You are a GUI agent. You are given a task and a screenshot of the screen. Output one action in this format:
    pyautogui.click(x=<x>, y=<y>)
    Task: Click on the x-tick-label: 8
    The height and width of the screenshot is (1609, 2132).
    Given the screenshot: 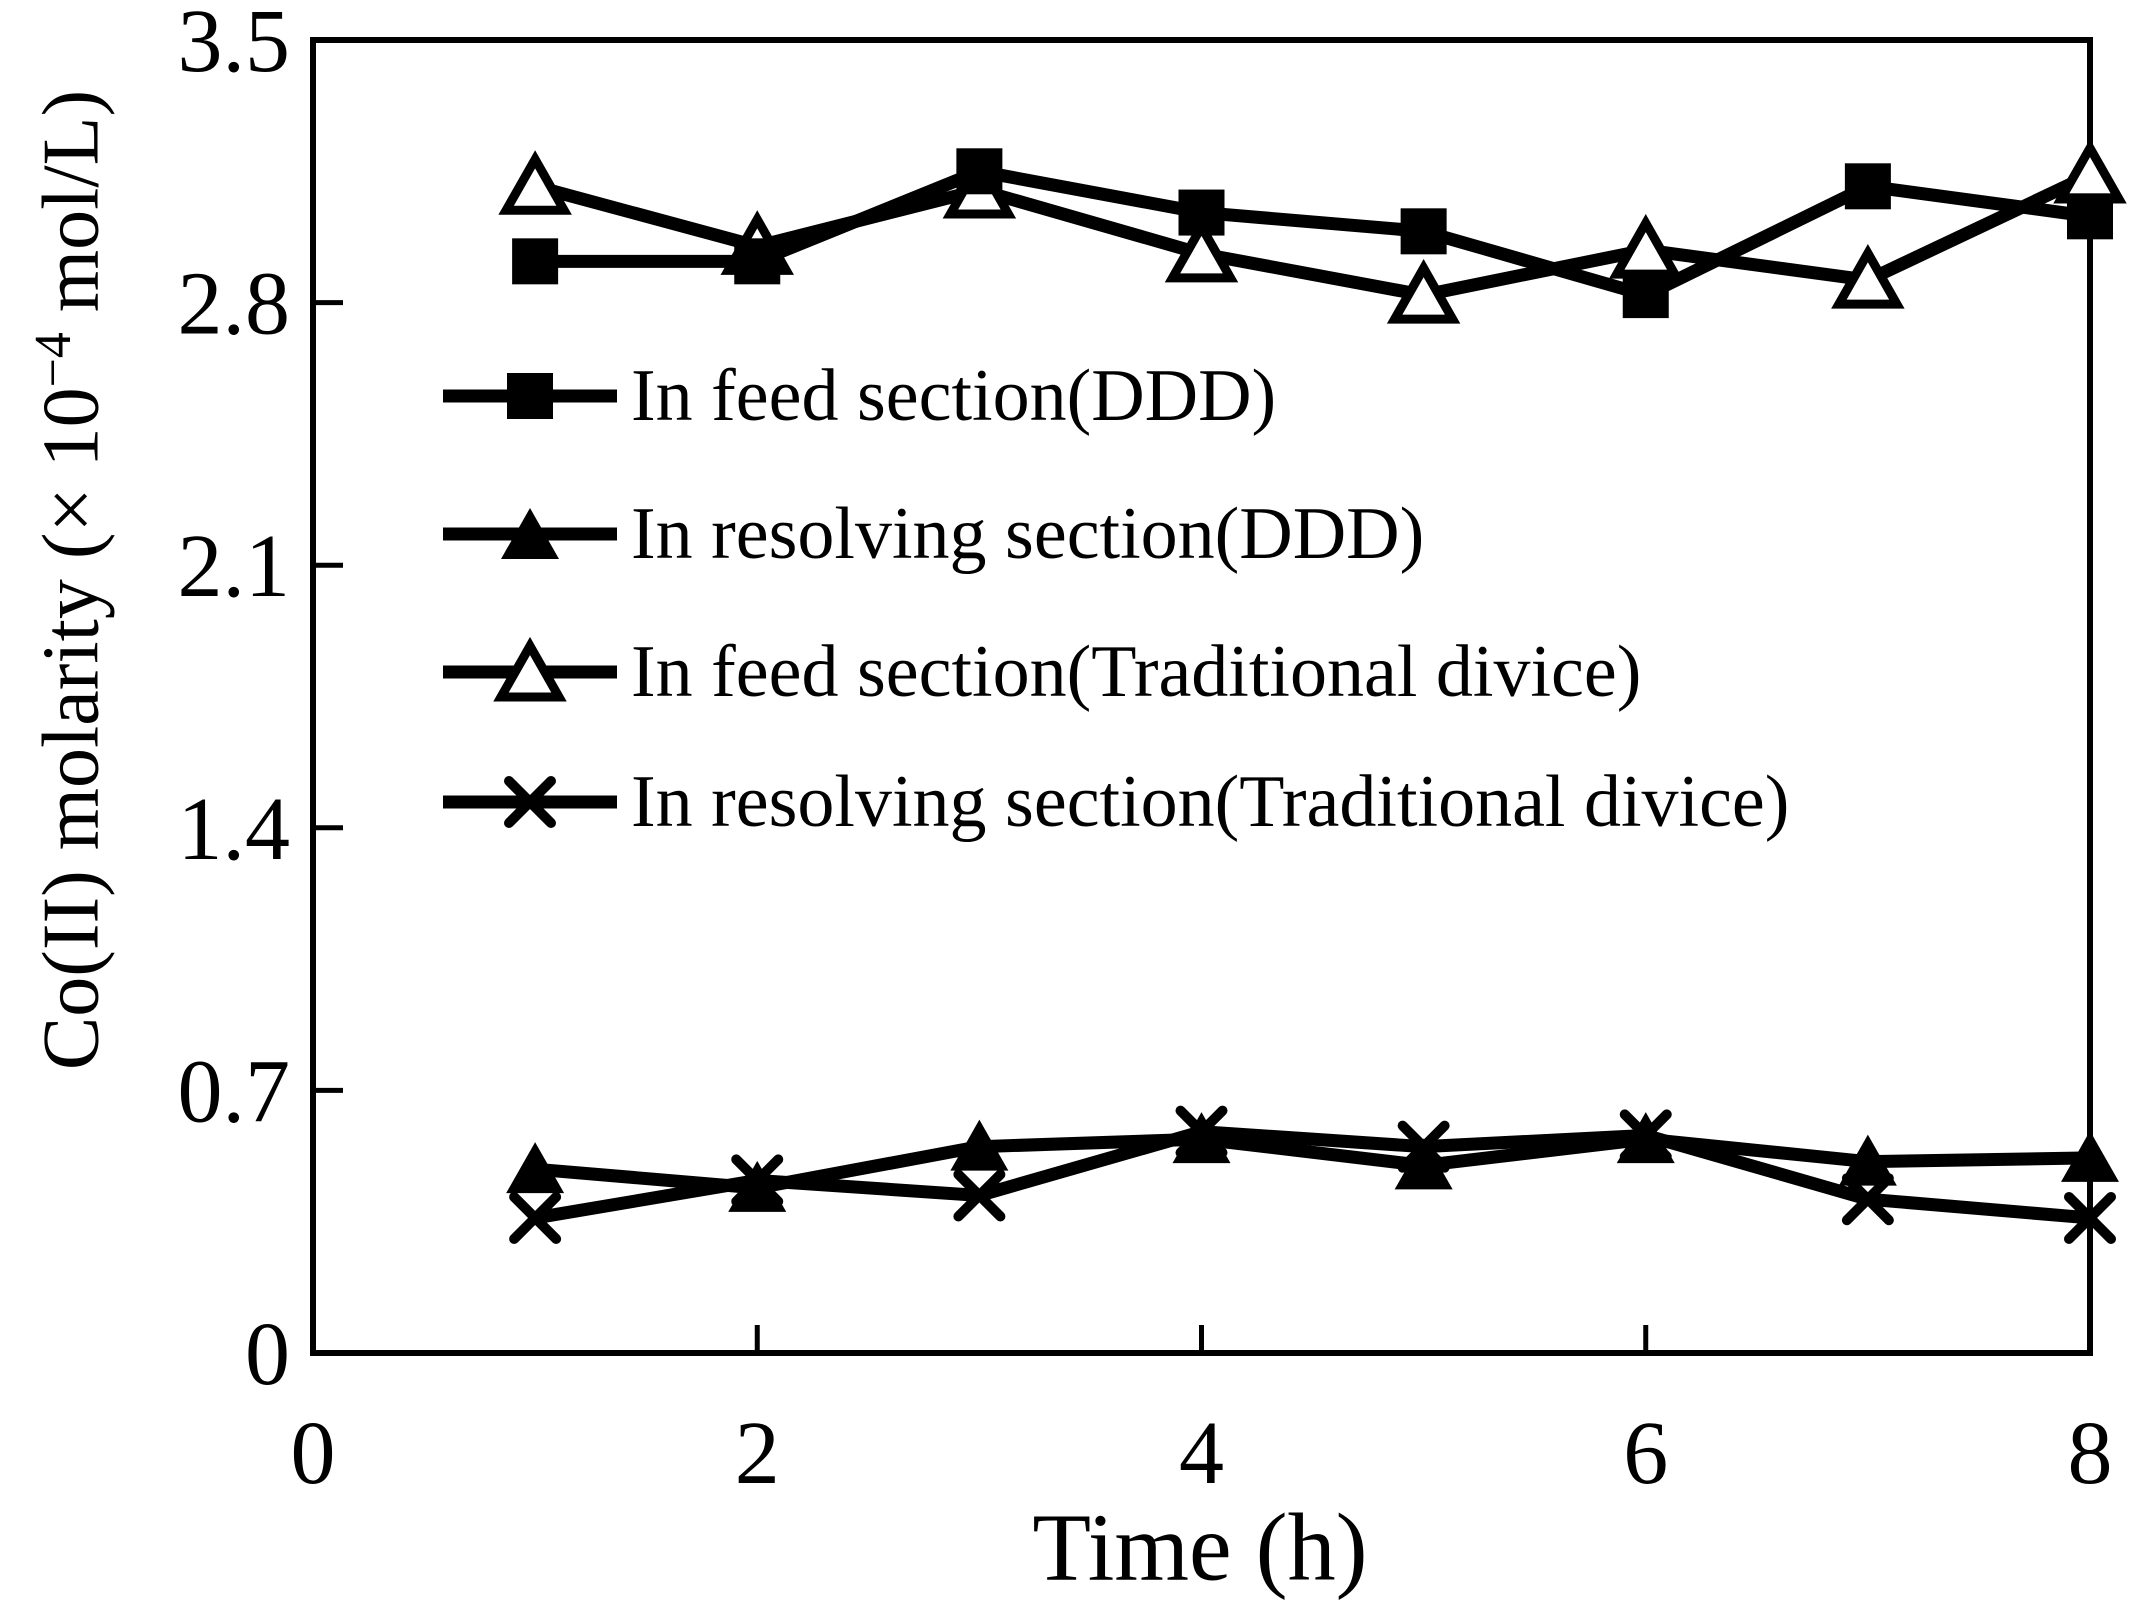 What is the action you would take?
    pyautogui.click(x=2090, y=1453)
    